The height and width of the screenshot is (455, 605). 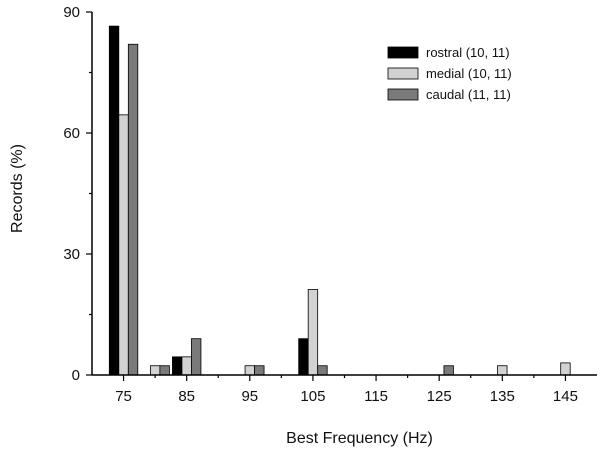 What do you see at coordinates (71, 12) in the screenshot?
I see `y-tick-label-90: 90` at bounding box center [71, 12].